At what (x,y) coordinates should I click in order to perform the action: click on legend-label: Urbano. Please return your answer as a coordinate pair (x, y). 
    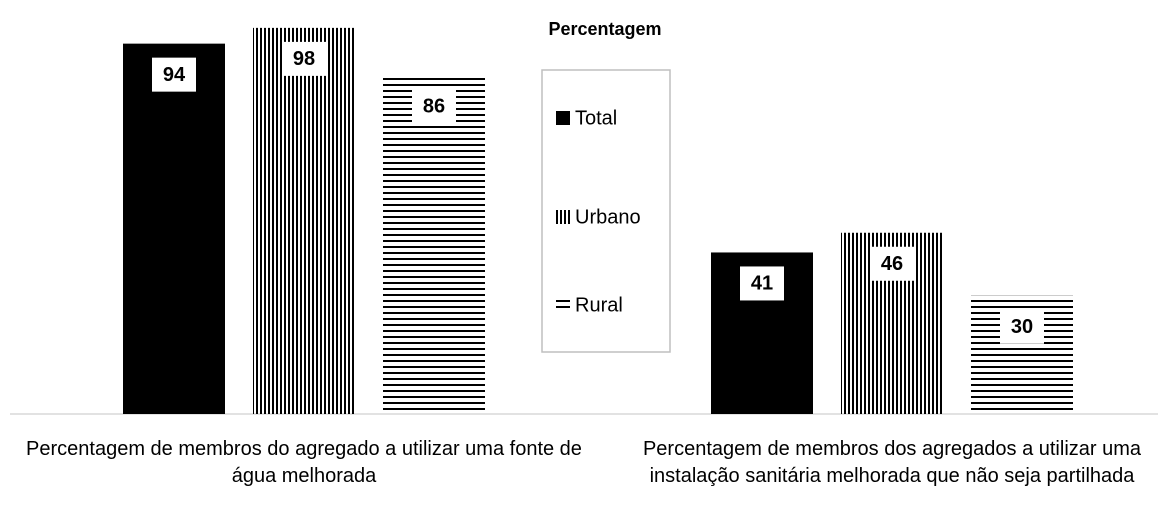
    Looking at the image, I should click on (608, 217).